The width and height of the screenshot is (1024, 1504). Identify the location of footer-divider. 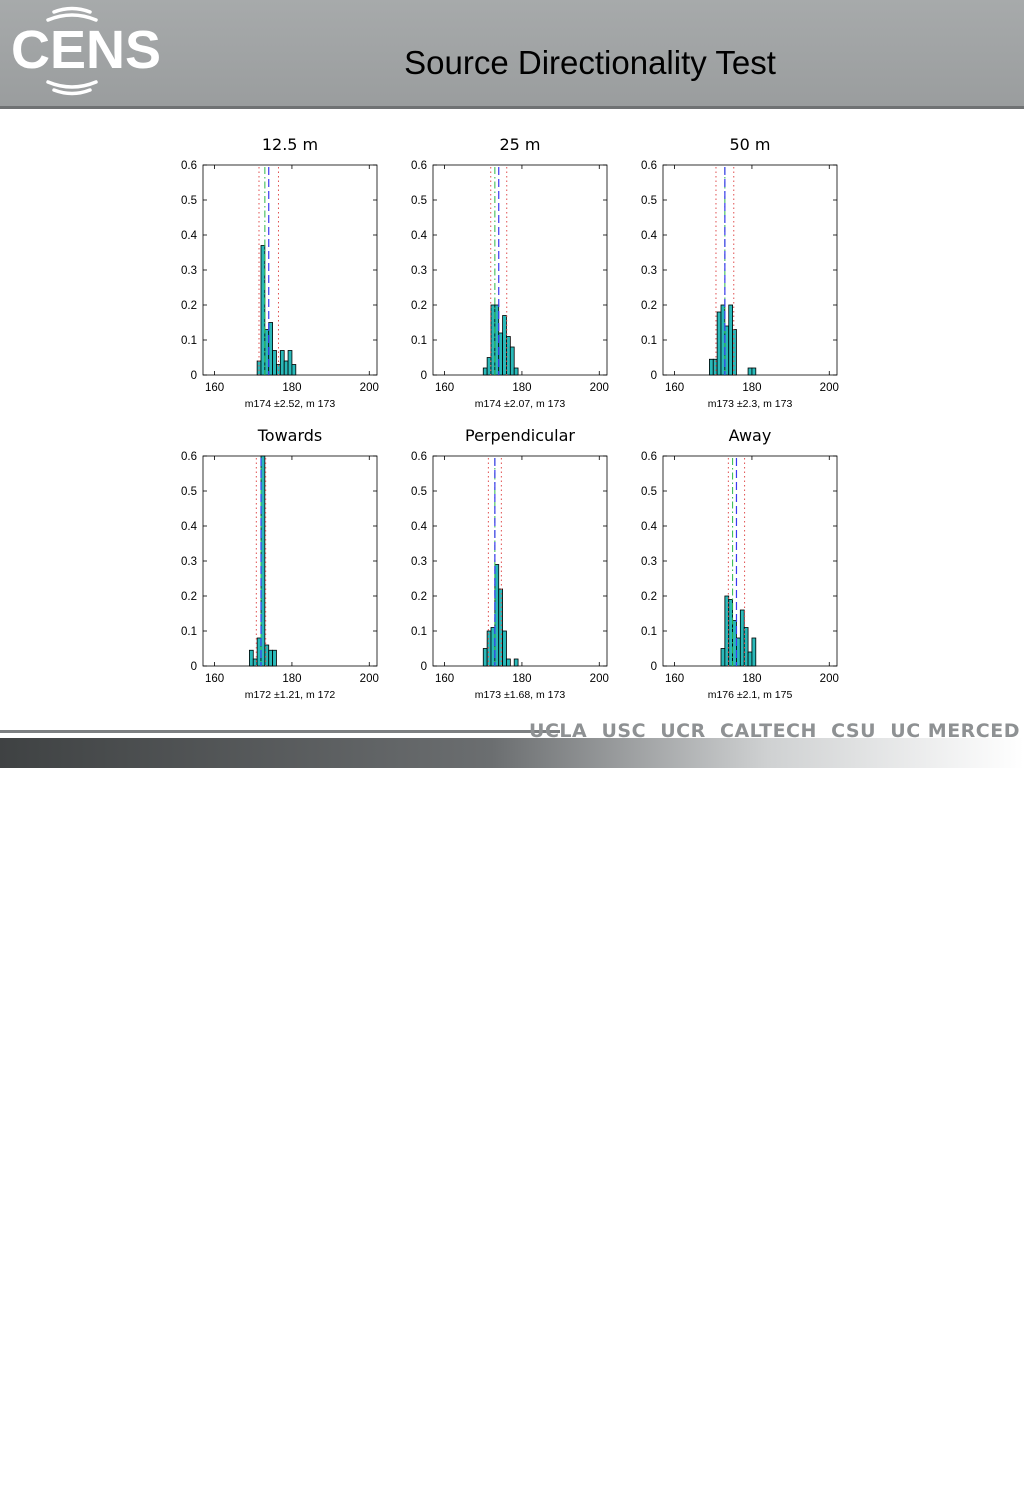
(280, 731).